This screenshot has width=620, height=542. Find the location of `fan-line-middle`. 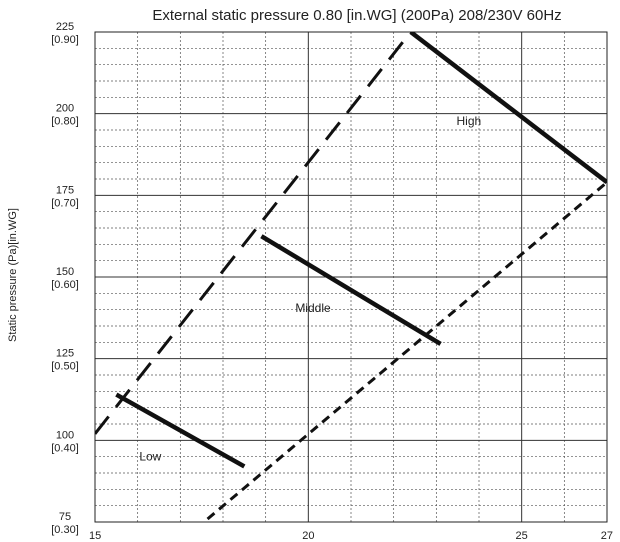

fan-line-middle is located at coordinates (351, 290).